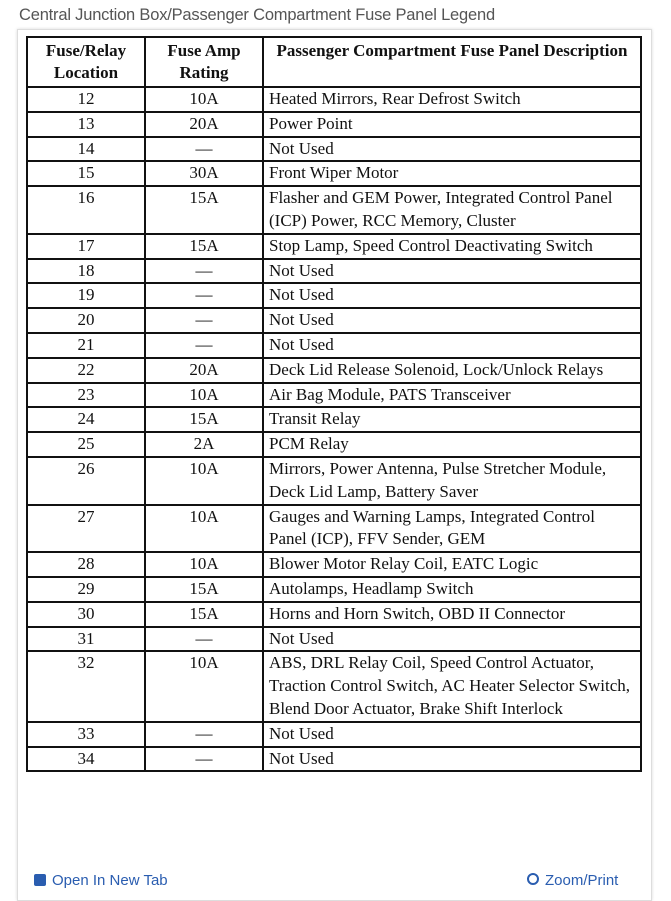 The height and width of the screenshot is (901, 671). I want to click on cell-description: Autolamps, Headlamp Switch, so click(452, 589).